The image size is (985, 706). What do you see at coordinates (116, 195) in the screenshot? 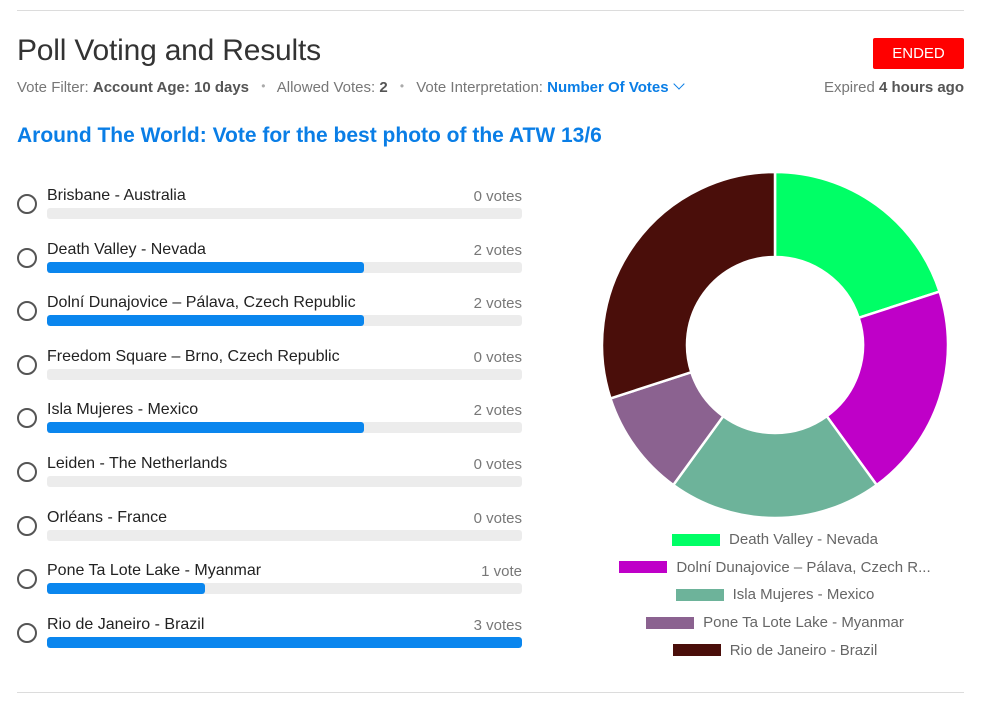
I see `option-label: Brisbane - Australia` at bounding box center [116, 195].